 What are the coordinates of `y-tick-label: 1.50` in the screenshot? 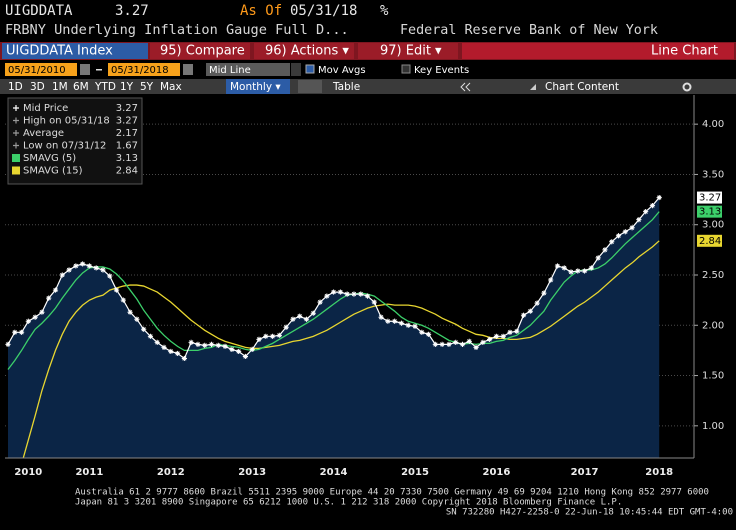 It's located at (713, 376).